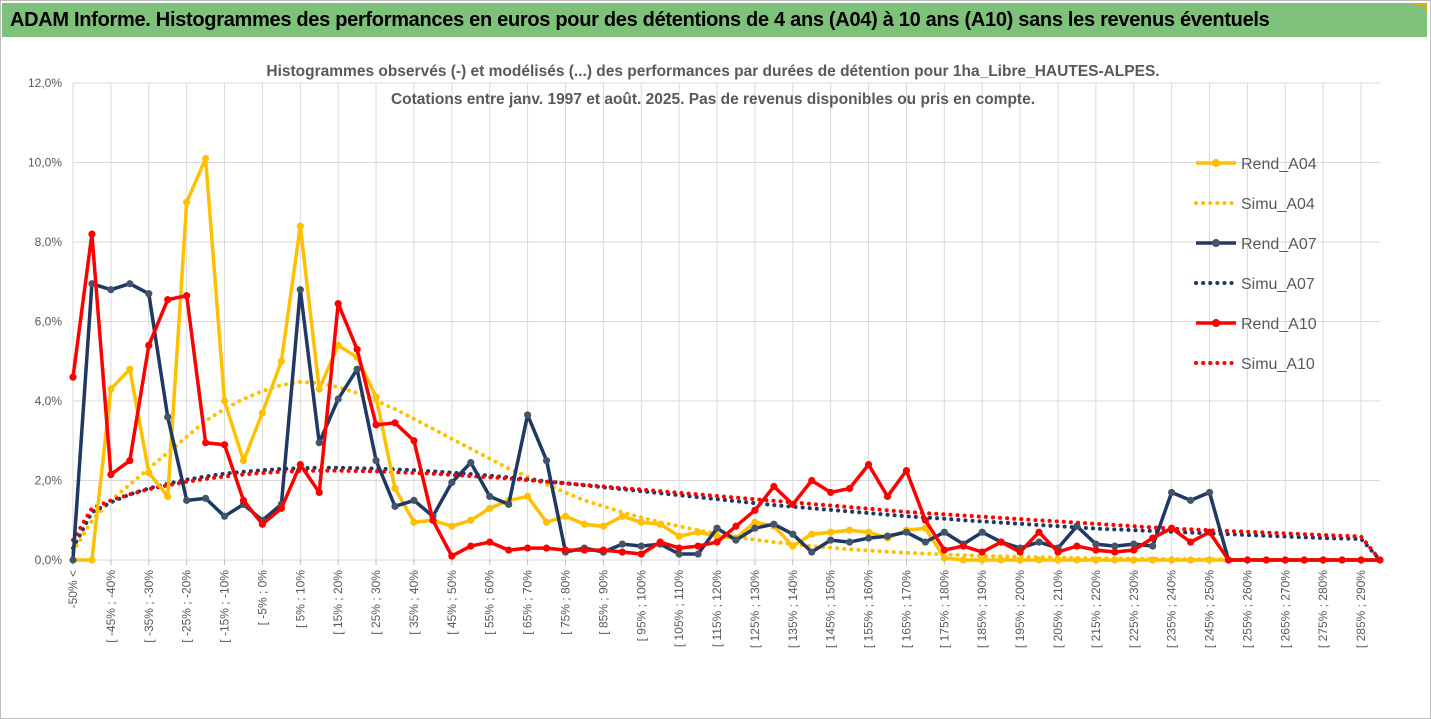  What do you see at coordinates (49, 401) in the screenshot?
I see `y-tick-label: 4,0%` at bounding box center [49, 401].